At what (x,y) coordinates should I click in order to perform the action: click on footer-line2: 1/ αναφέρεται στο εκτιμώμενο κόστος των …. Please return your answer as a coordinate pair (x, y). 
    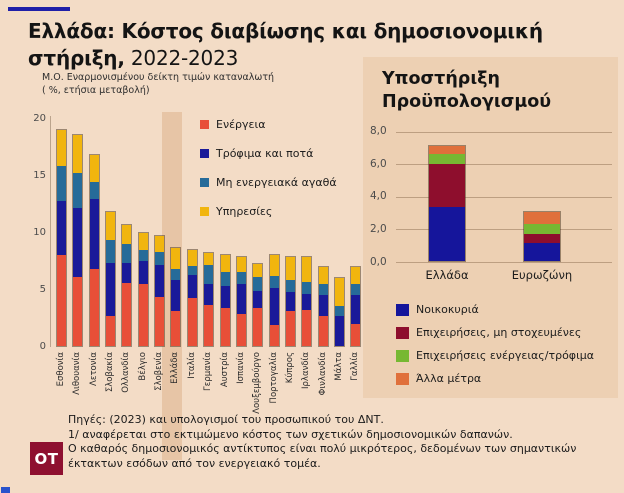
    Looking at the image, I should click on (290, 434).